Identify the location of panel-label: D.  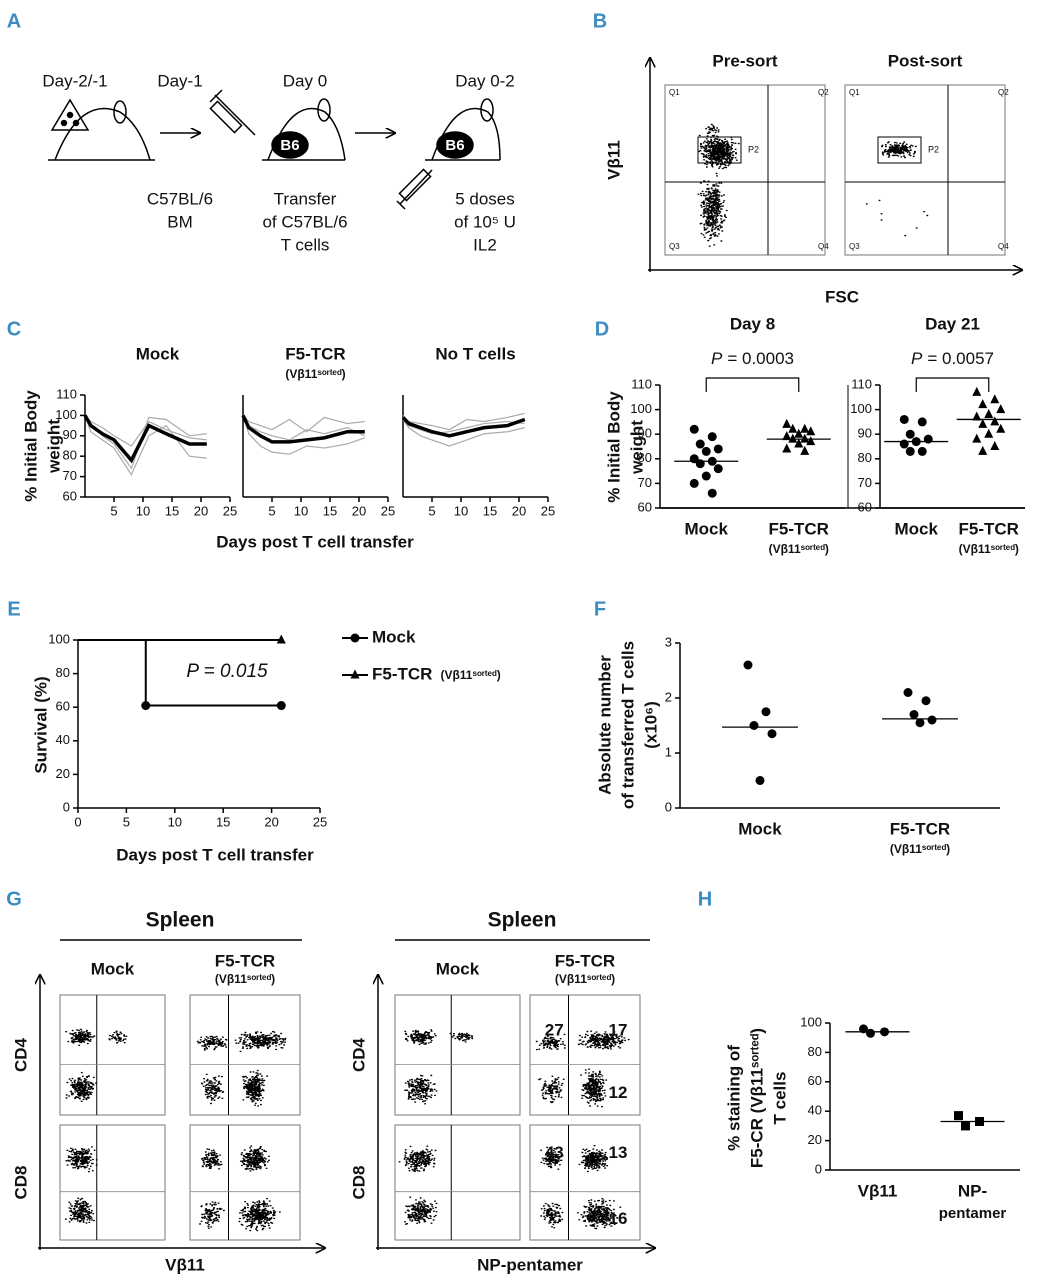
(602, 329).